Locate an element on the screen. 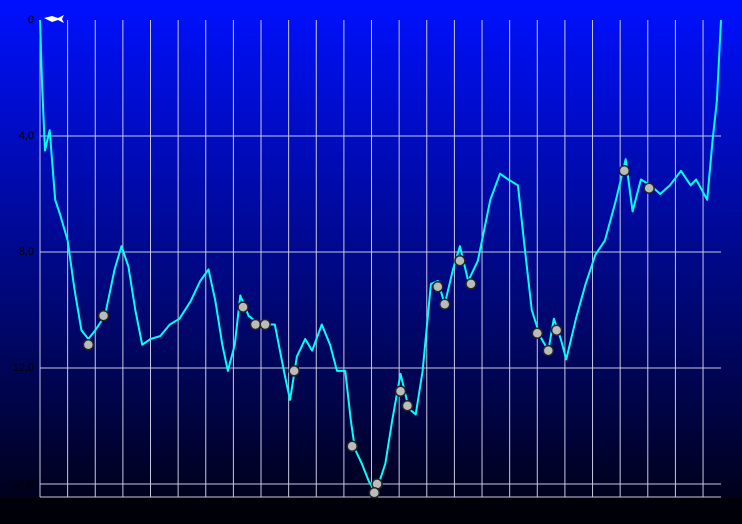 The height and width of the screenshot is (524, 742). y-tick-label: 16,0 is located at coordinates (23, 484).